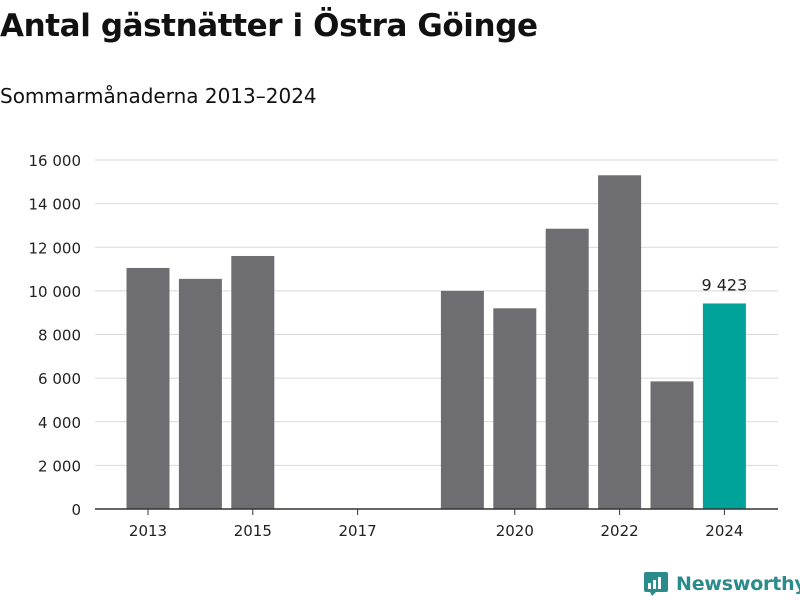 This screenshot has height=600, width=800. What do you see at coordinates (269, 26) in the screenshot?
I see `chart-title: Antal gästnätter i Östra Göinge` at bounding box center [269, 26].